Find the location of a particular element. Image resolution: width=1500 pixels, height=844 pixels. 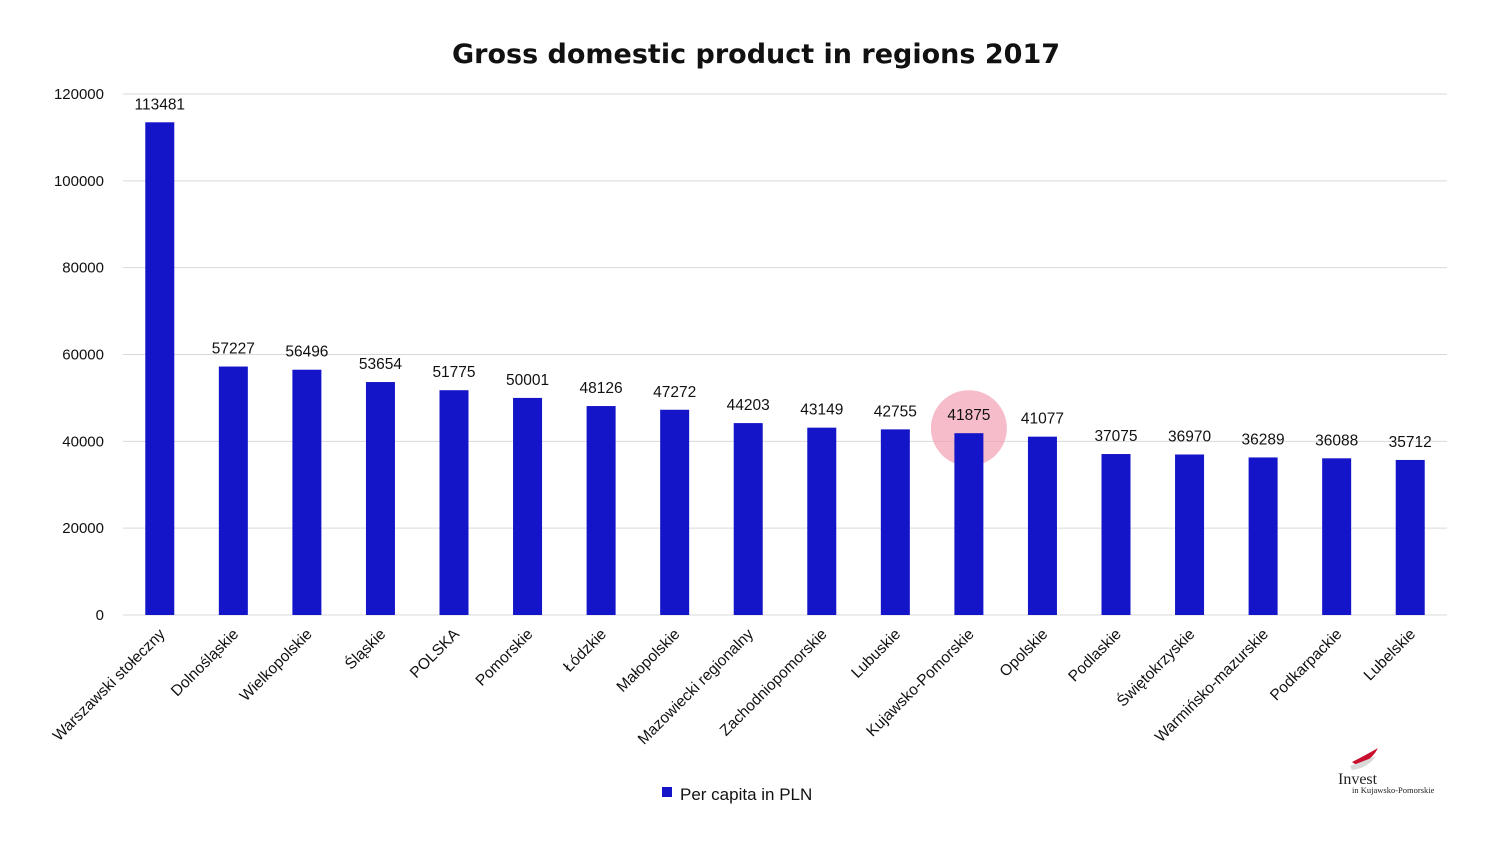

data-label: 37075 is located at coordinates (1115, 436).